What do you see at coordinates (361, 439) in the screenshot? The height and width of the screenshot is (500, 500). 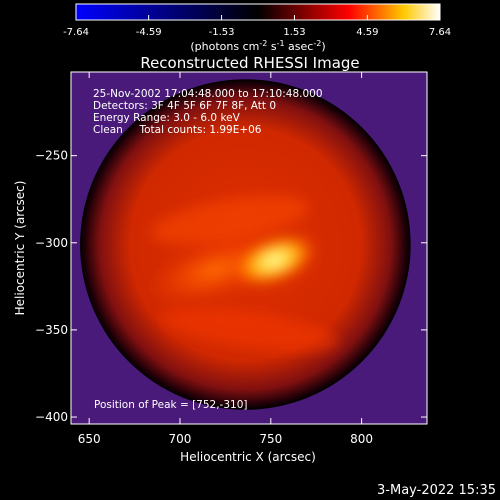 I see `x-tick-label: 800` at bounding box center [361, 439].